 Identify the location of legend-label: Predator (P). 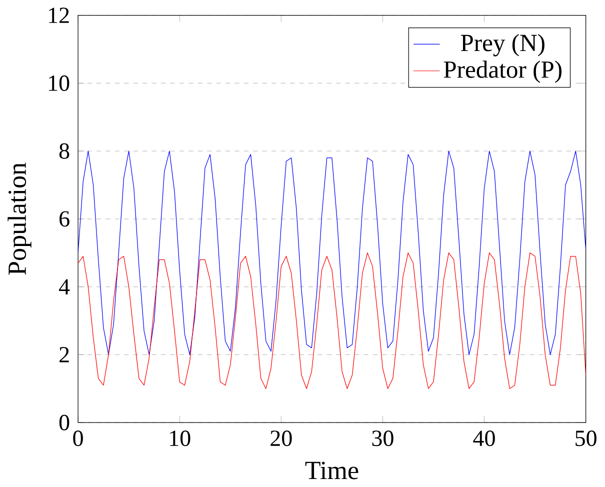
(503, 71).